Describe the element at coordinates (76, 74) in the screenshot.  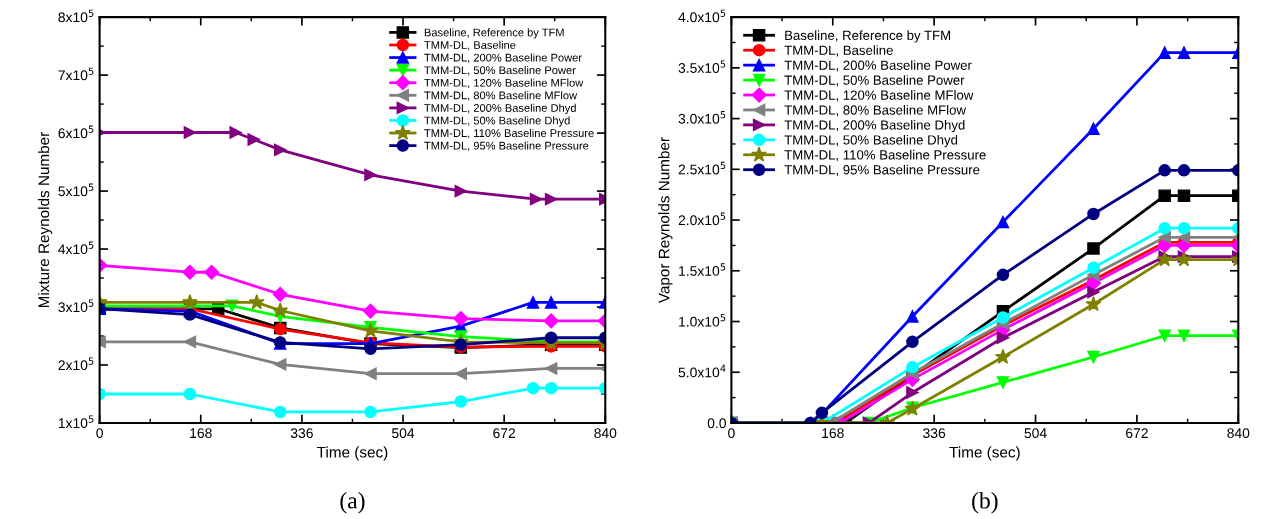
I see `y-tick-label: 7x10$^{5}$` at that location.